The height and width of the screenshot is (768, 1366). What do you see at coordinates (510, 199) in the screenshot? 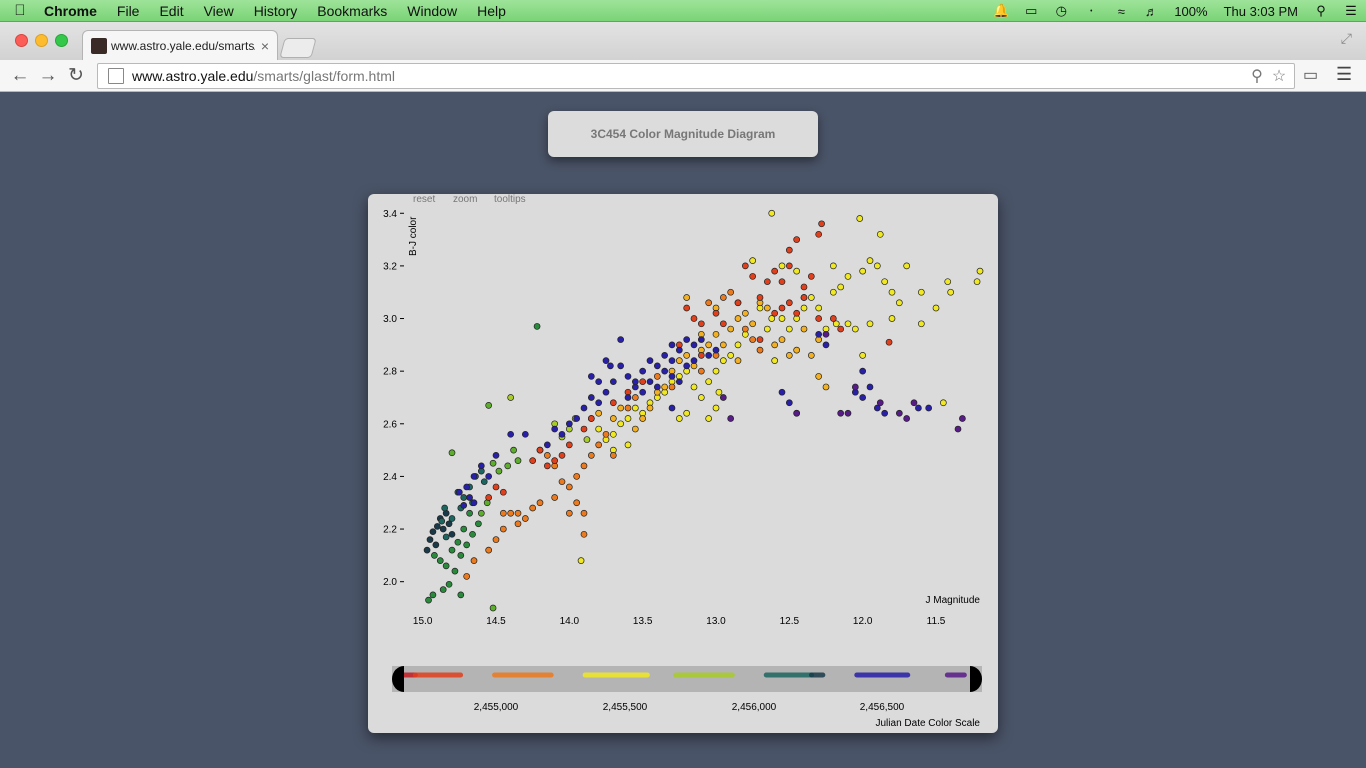
I see `tooltips-control: tooltips` at bounding box center [510, 199].